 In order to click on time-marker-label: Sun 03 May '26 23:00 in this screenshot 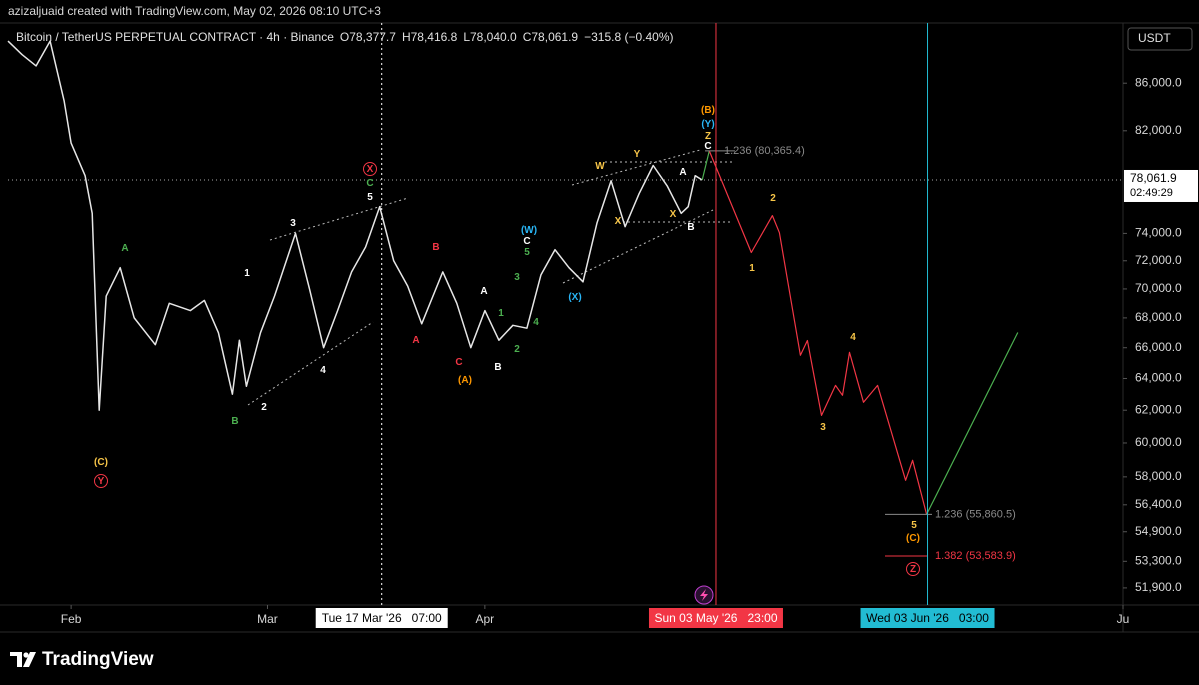, I will do `click(715, 618)`.